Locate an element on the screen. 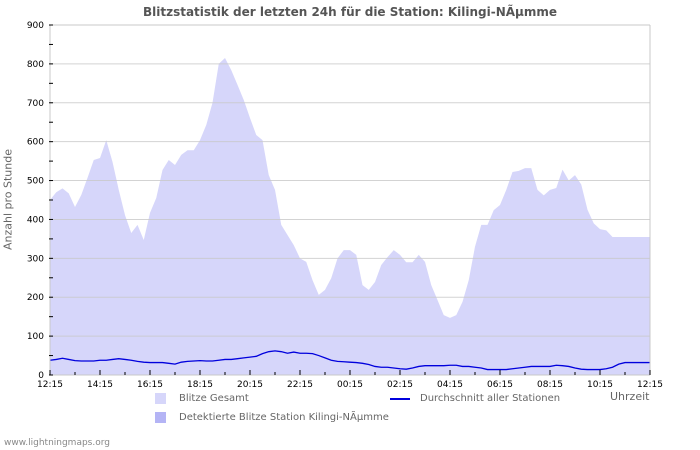  y-tick-label: 600 is located at coordinates (35, 143).